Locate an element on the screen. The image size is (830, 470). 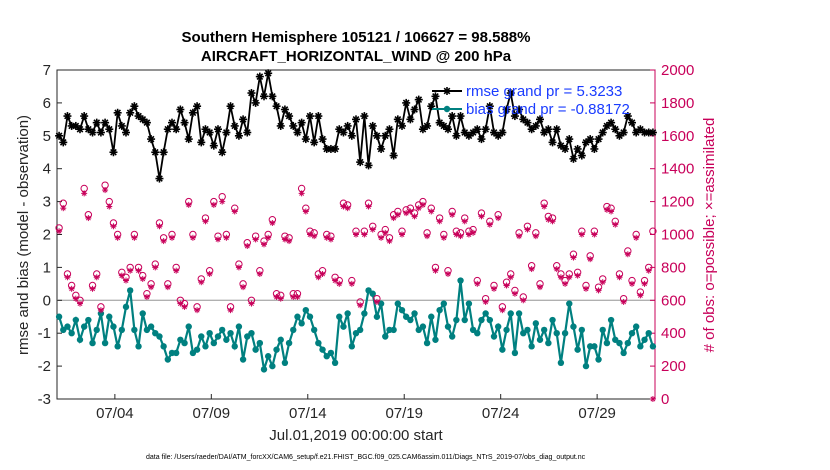
right-tick-label: 2000 is located at coordinates (677, 70).